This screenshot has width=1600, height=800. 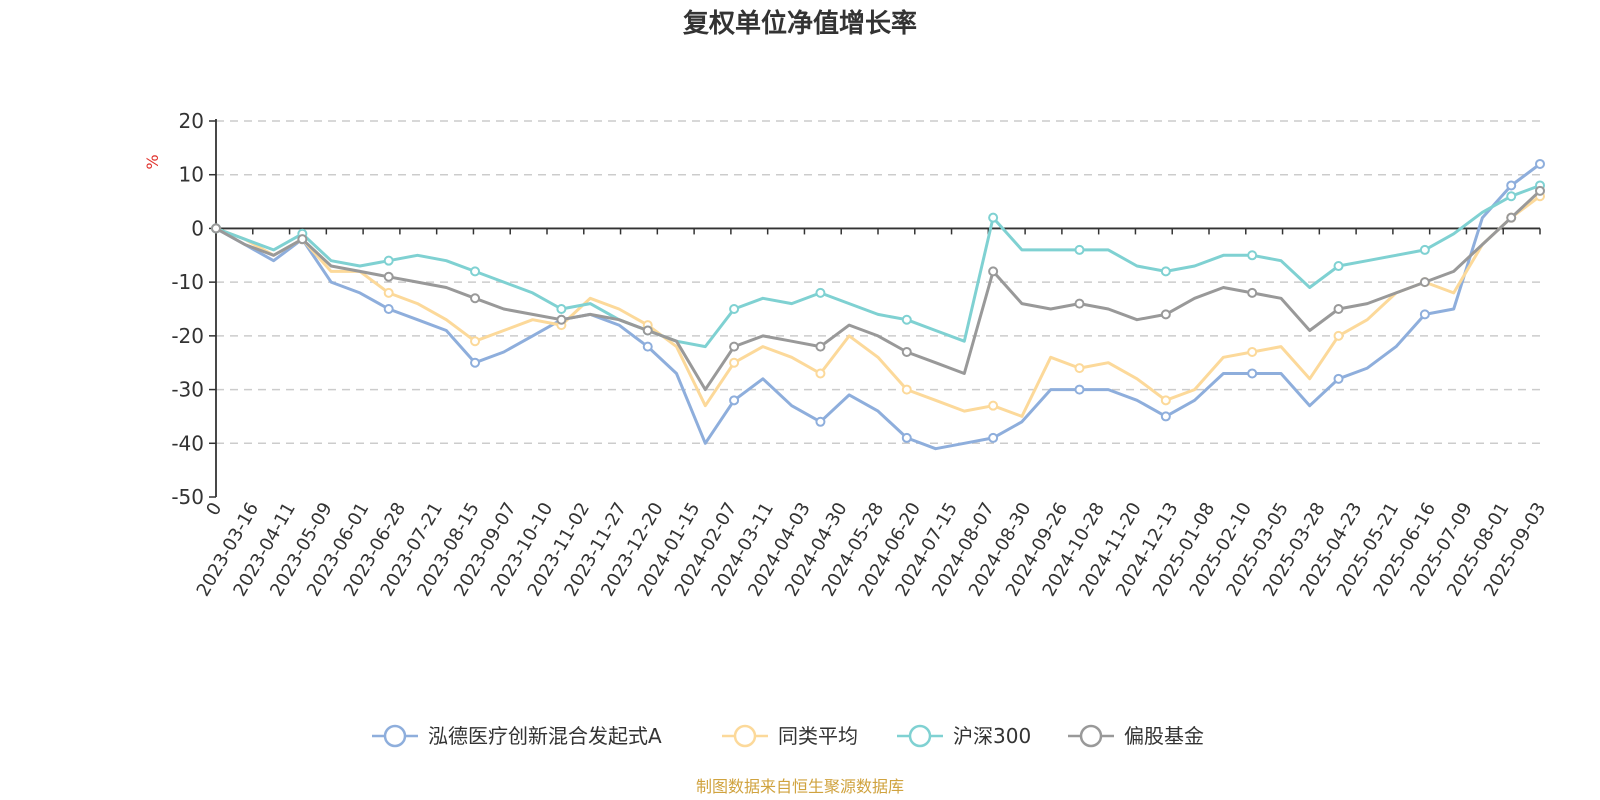 I want to click on legend: 泓德医疗创新混合发起式A 同类平均 沪深300 偏股基金, so click(x=788, y=736).